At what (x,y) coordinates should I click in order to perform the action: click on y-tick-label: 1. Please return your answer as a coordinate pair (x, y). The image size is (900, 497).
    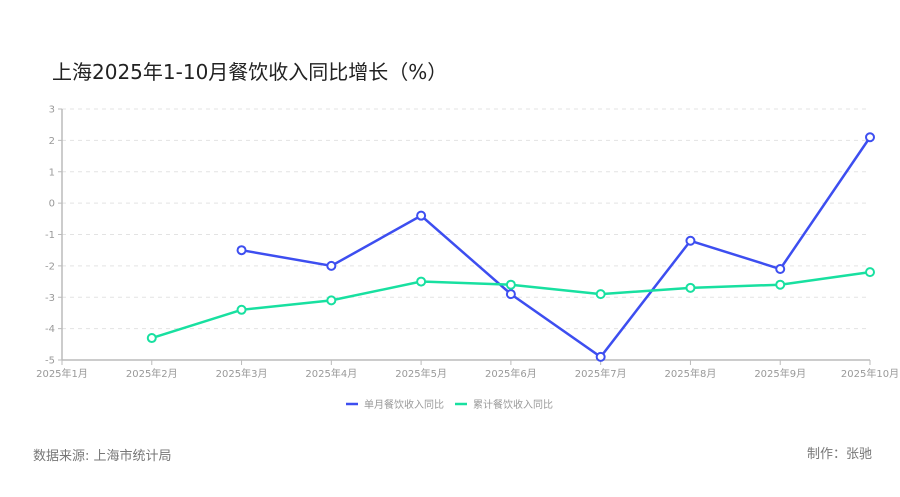
    Looking at the image, I should click on (52, 172).